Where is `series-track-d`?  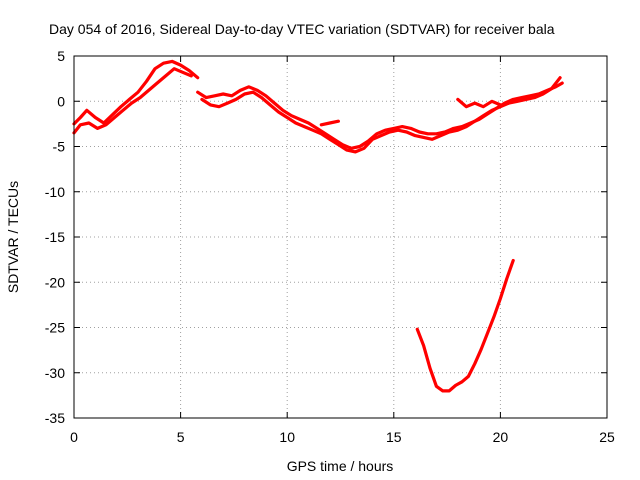
series-track-d is located at coordinates (381, 115).